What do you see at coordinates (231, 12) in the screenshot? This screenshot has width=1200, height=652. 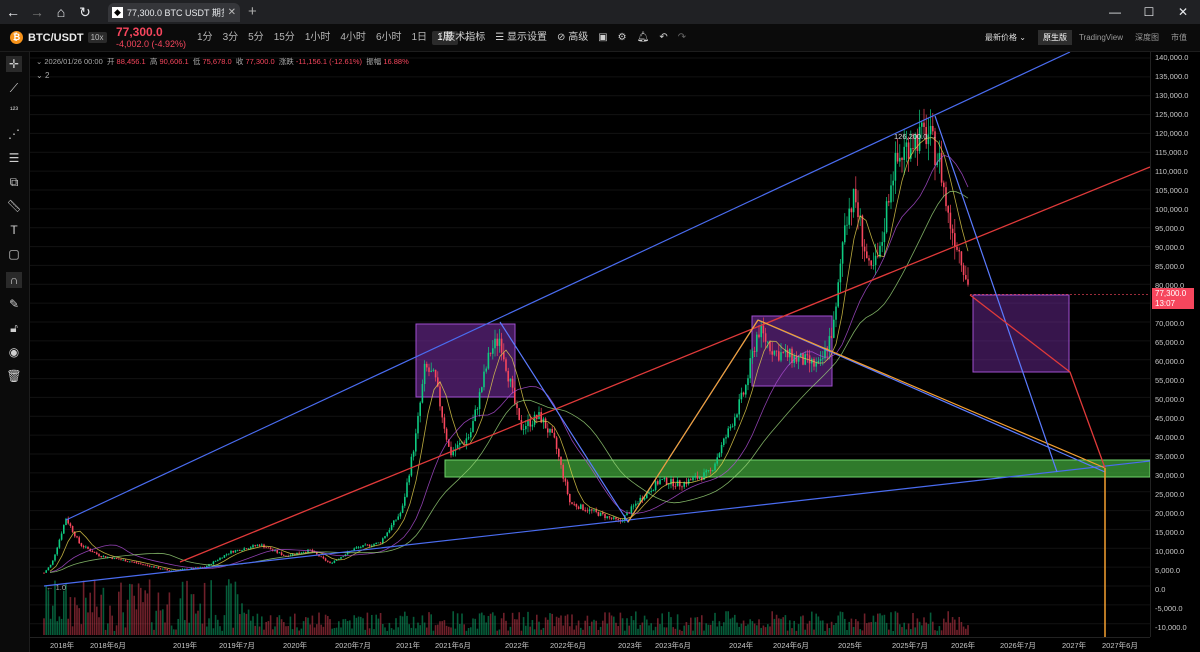 I see `close-tab-icon: ✕` at bounding box center [231, 12].